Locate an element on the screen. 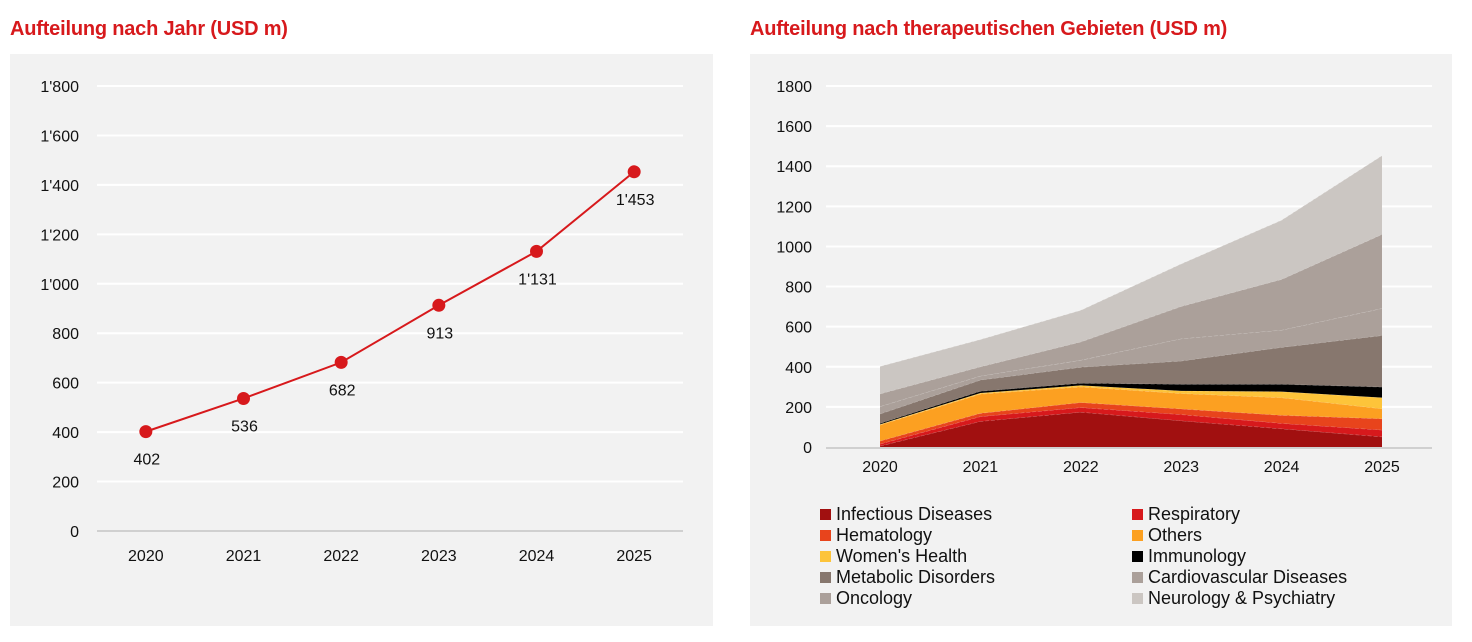  area-respiratory is located at coordinates (1131, 426).